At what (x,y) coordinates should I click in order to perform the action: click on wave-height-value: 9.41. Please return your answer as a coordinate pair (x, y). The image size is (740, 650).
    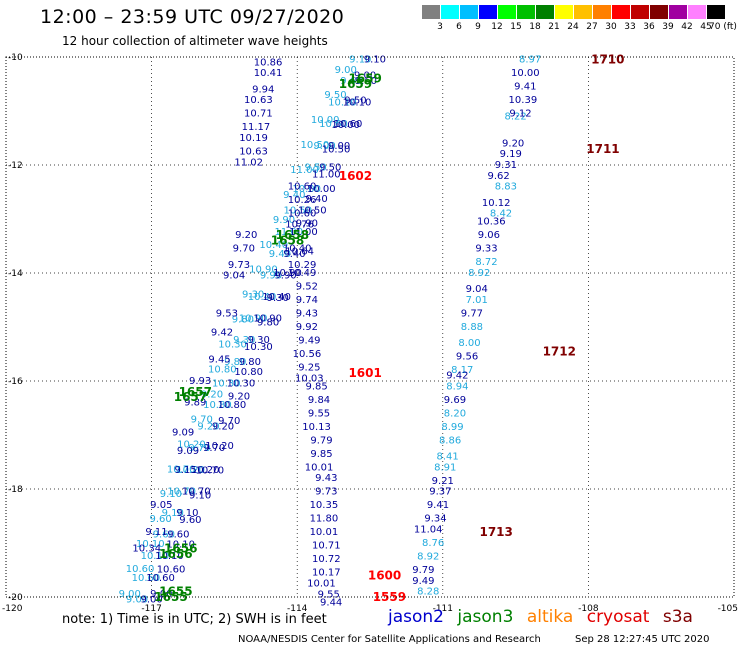
    Looking at the image, I should click on (525, 87).